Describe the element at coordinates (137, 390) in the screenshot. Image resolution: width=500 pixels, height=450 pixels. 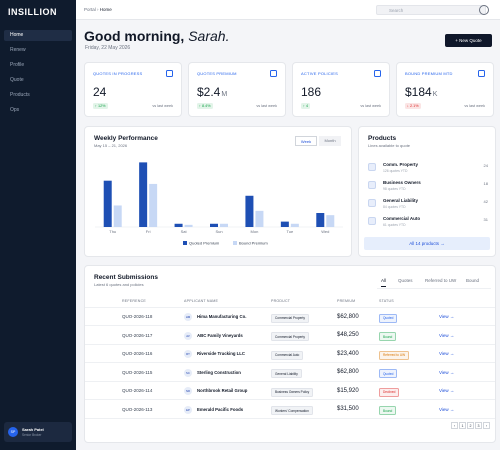
I see `reference: QUO-2026-114` at that location.